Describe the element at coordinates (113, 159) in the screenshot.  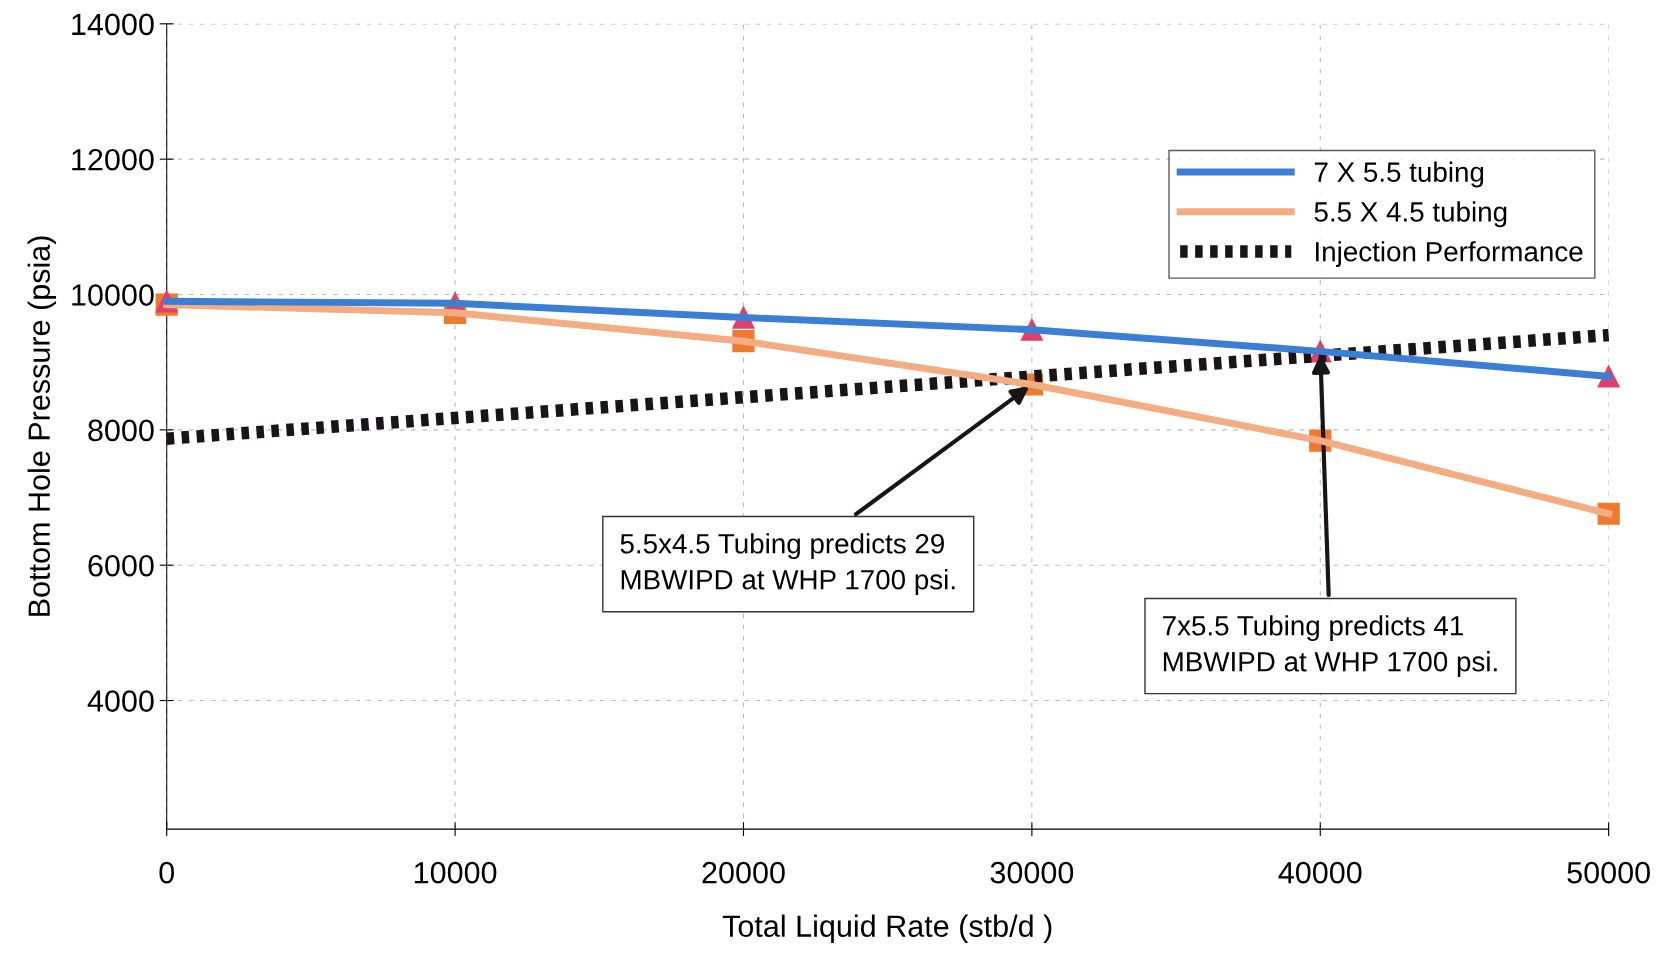
I see `y-tick-label: 12000` at that location.